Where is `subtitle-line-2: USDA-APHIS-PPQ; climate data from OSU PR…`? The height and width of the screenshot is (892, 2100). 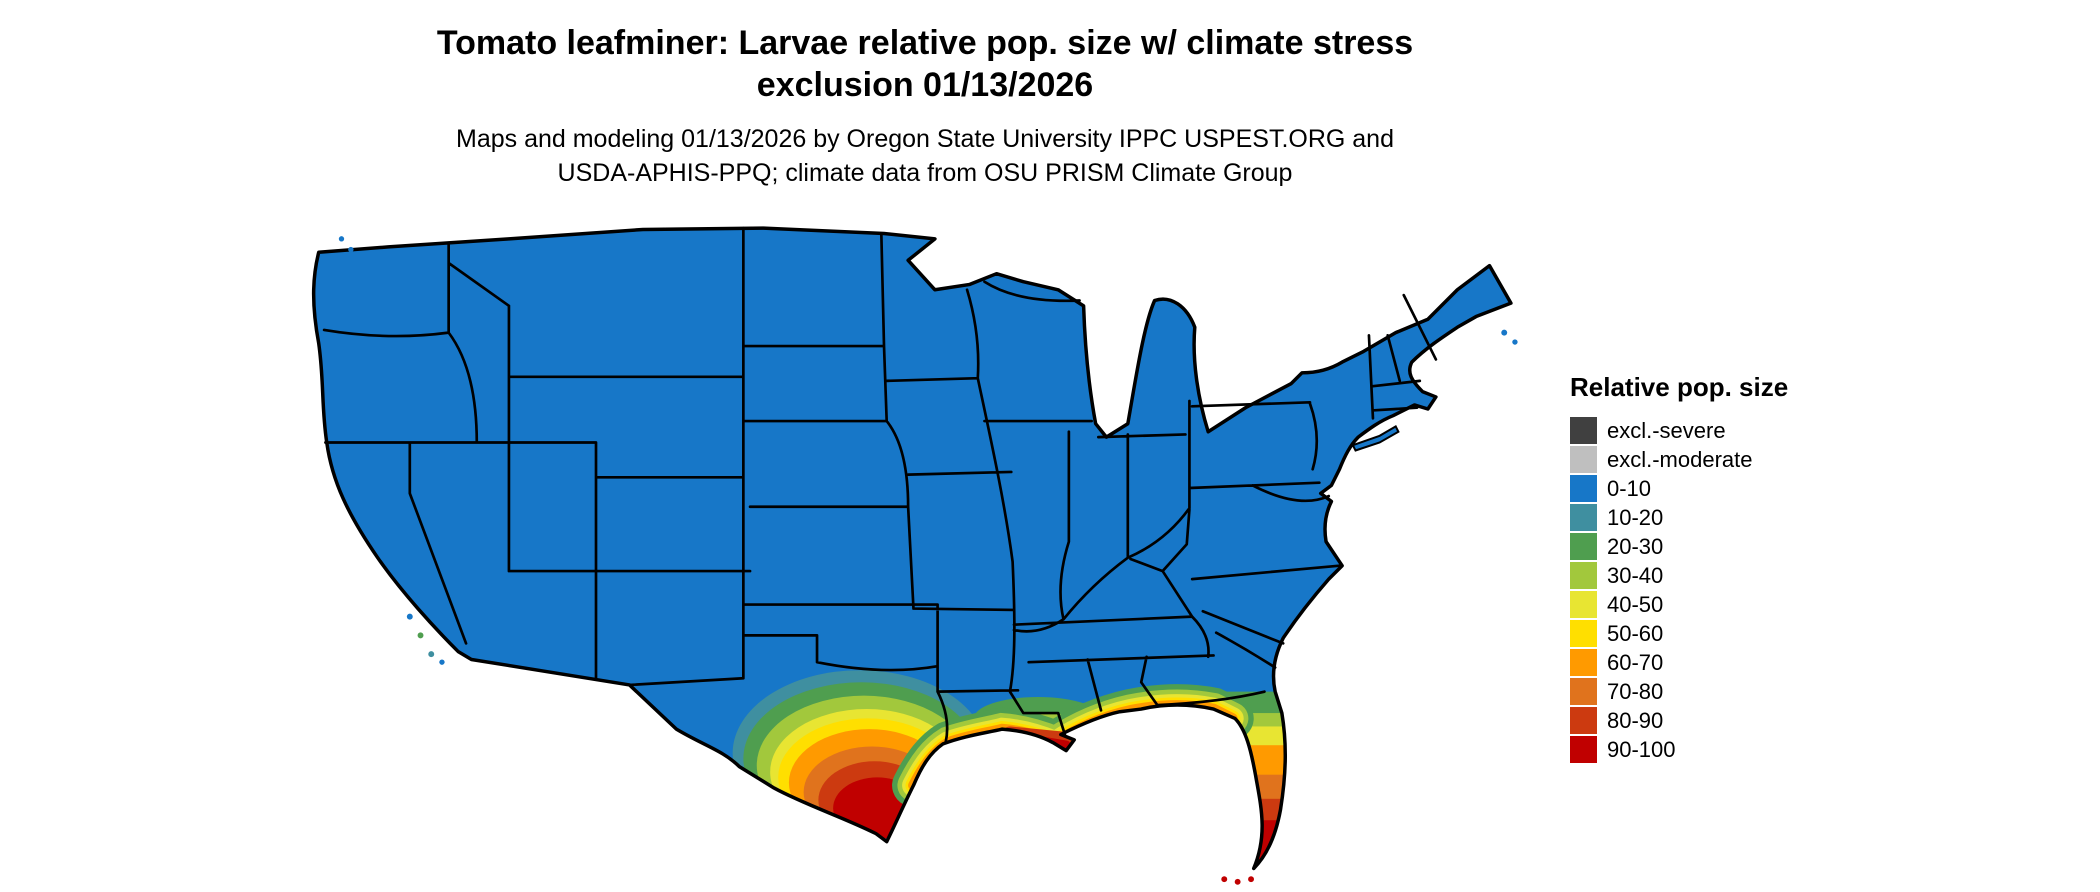 subtitle-line-2: USDA-APHIS-PPQ; climate data from OSU PR… is located at coordinates (925, 173).